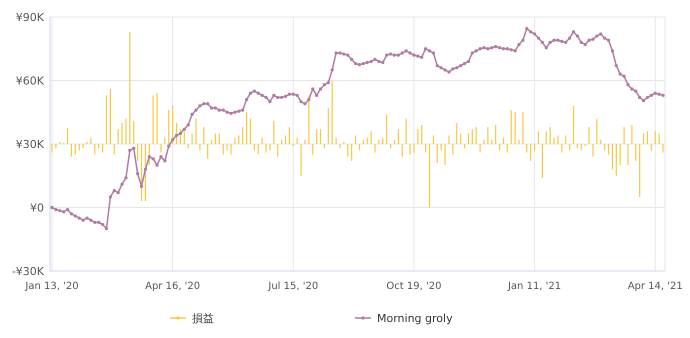 This screenshot has height=338, width=690. Describe the element at coordinates (414, 286) in the screenshot. I see `x-tick-label: Oct 19, '20` at that location.